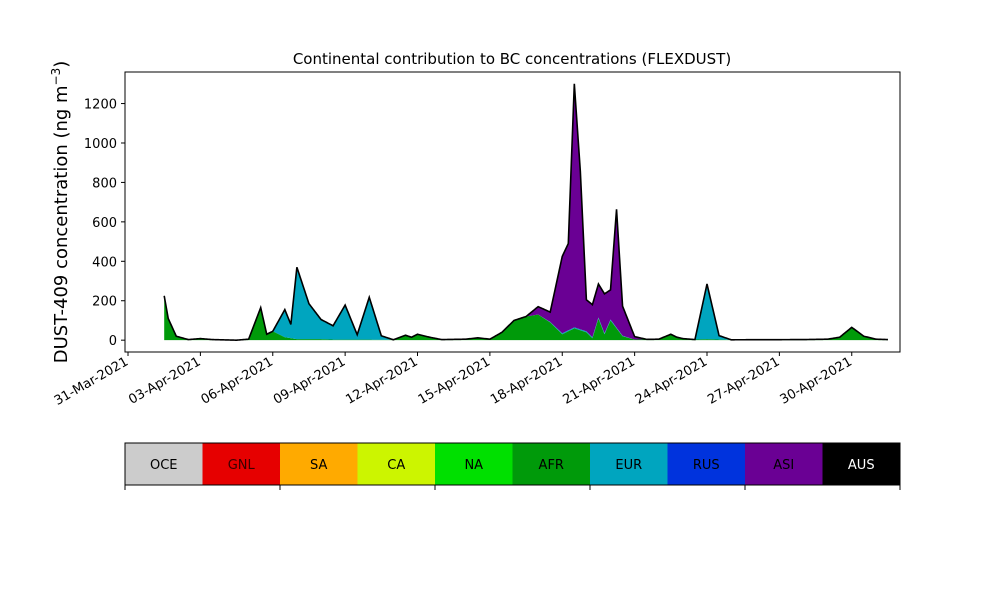 The height and width of the screenshot is (600, 1000). Describe the element at coordinates (526, 318) in the screenshot. I see `area-series-afr` at that location.